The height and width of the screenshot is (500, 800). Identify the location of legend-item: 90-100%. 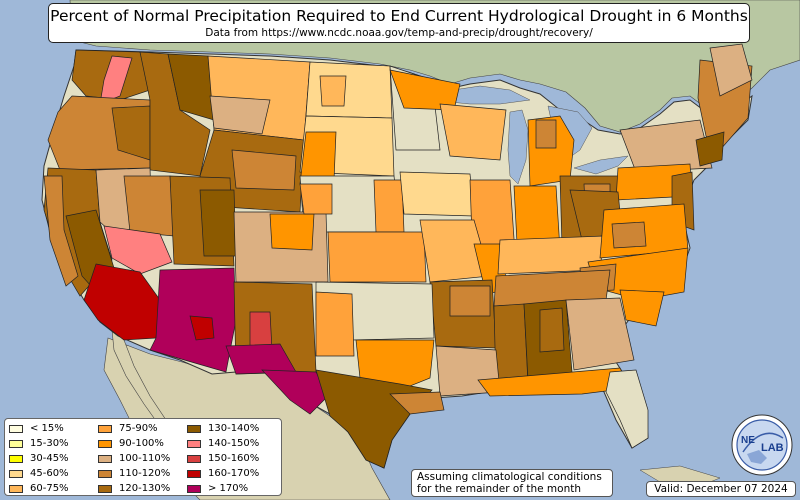
(131, 443).